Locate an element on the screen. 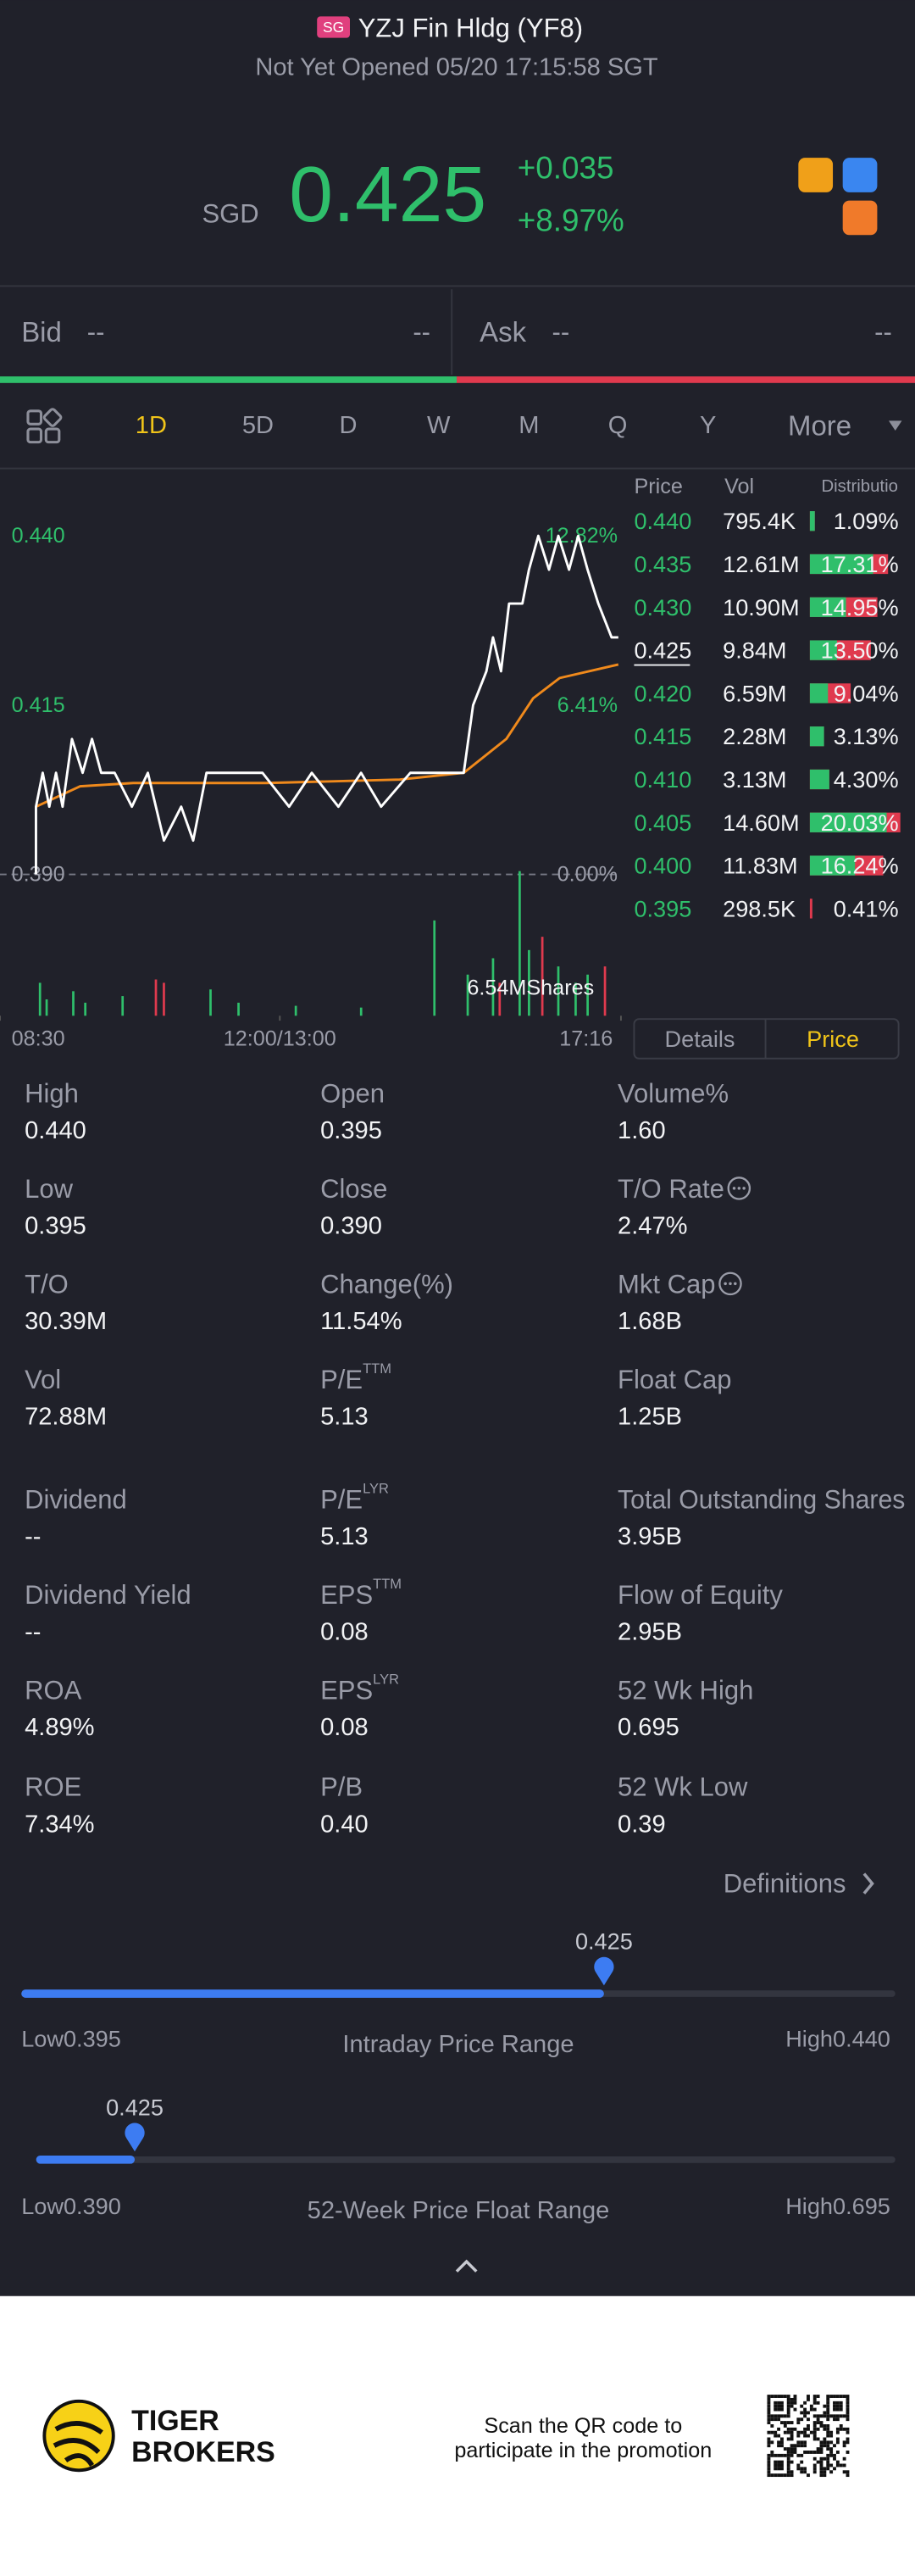 The width and height of the screenshot is (915, 2576). distribution-label: 20.03% is located at coordinates (860, 823).